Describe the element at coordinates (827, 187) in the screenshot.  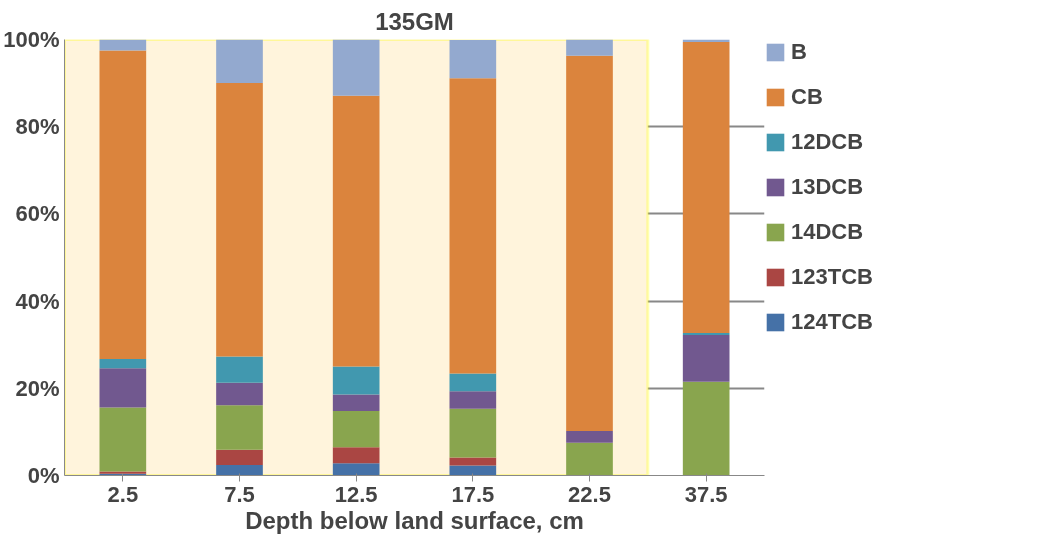
I see `legend-label: 13DCB` at that location.